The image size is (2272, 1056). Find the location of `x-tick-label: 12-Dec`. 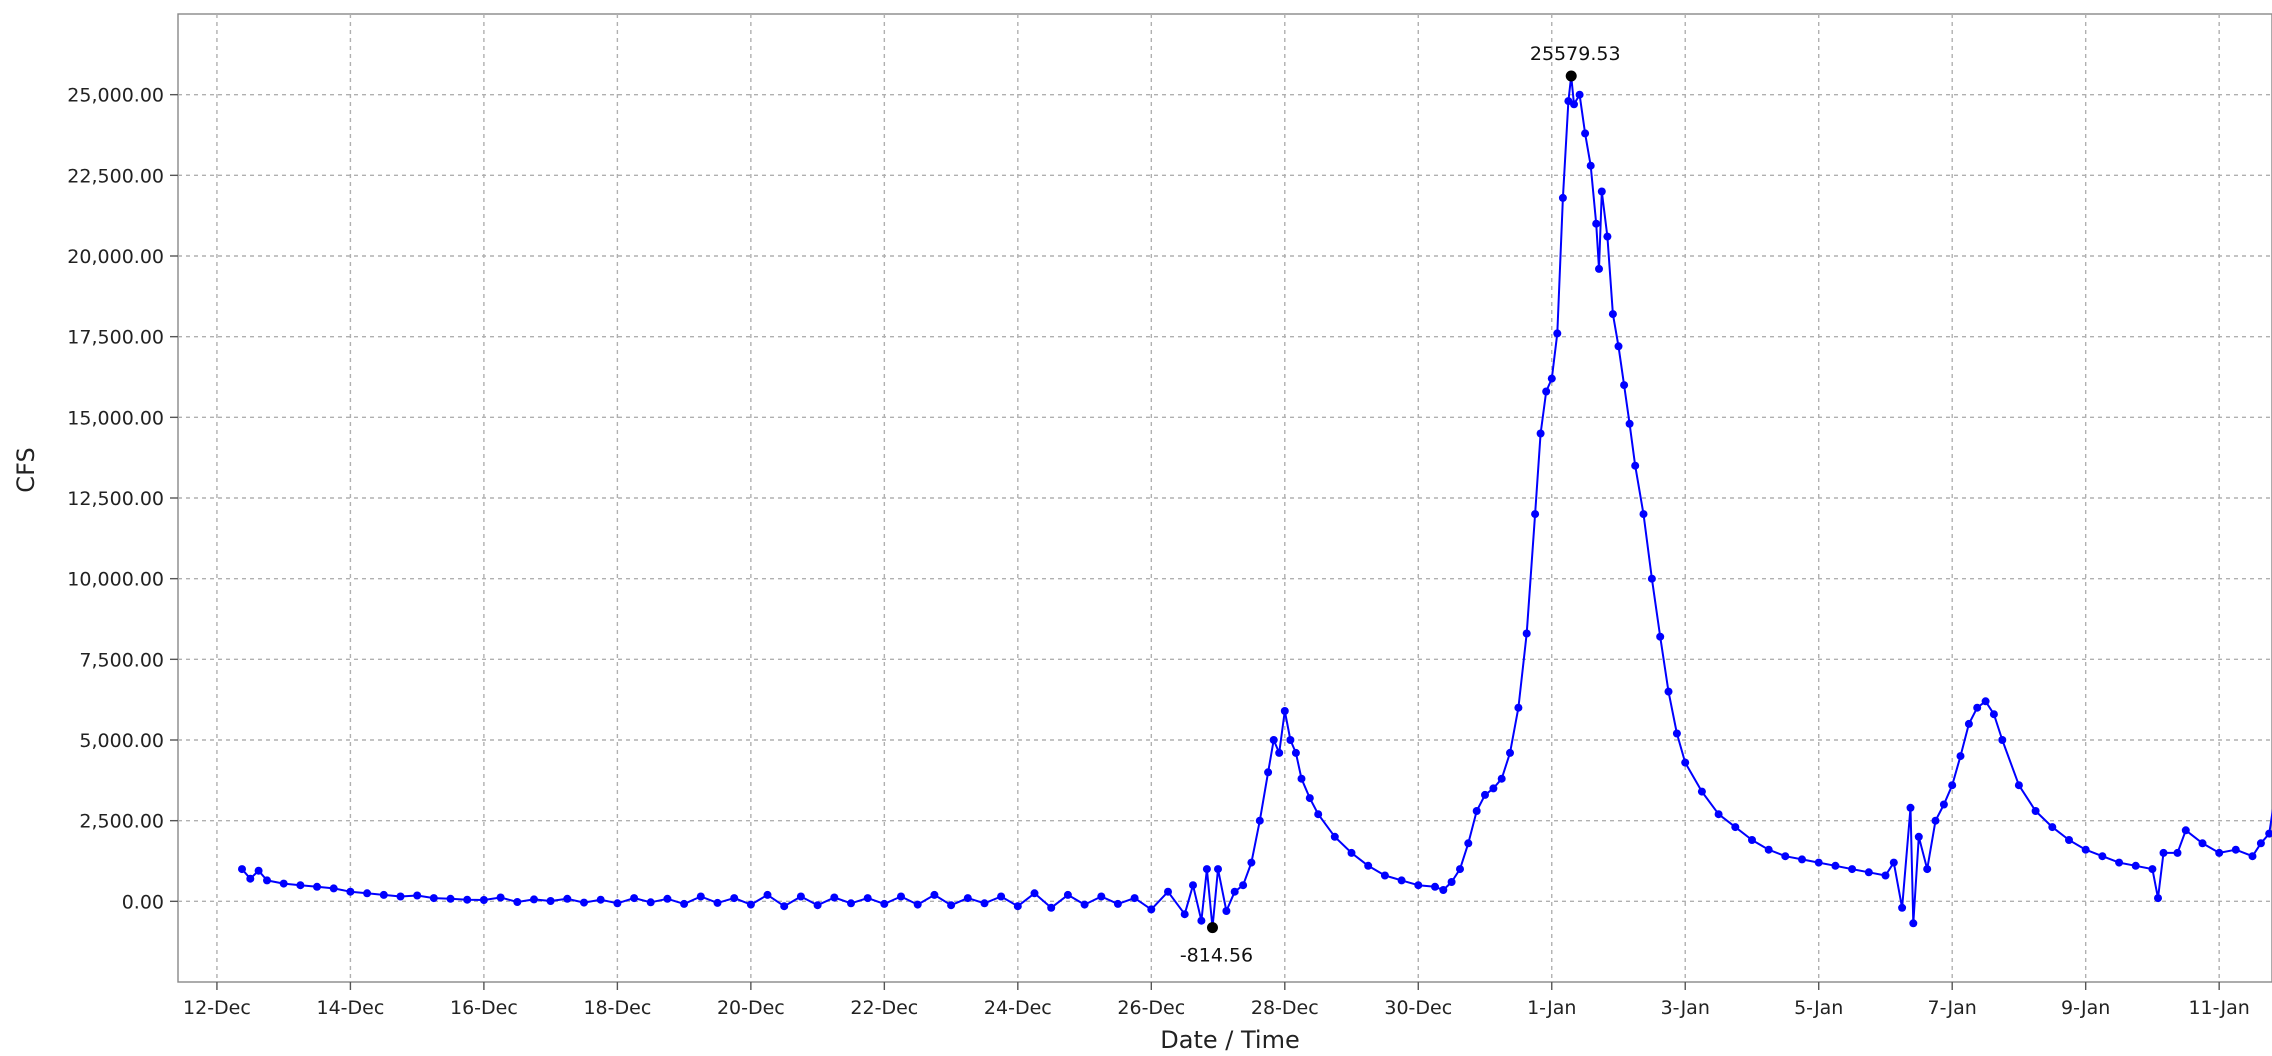

x-tick-label: 12-Dec is located at coordinates (217, 1008).